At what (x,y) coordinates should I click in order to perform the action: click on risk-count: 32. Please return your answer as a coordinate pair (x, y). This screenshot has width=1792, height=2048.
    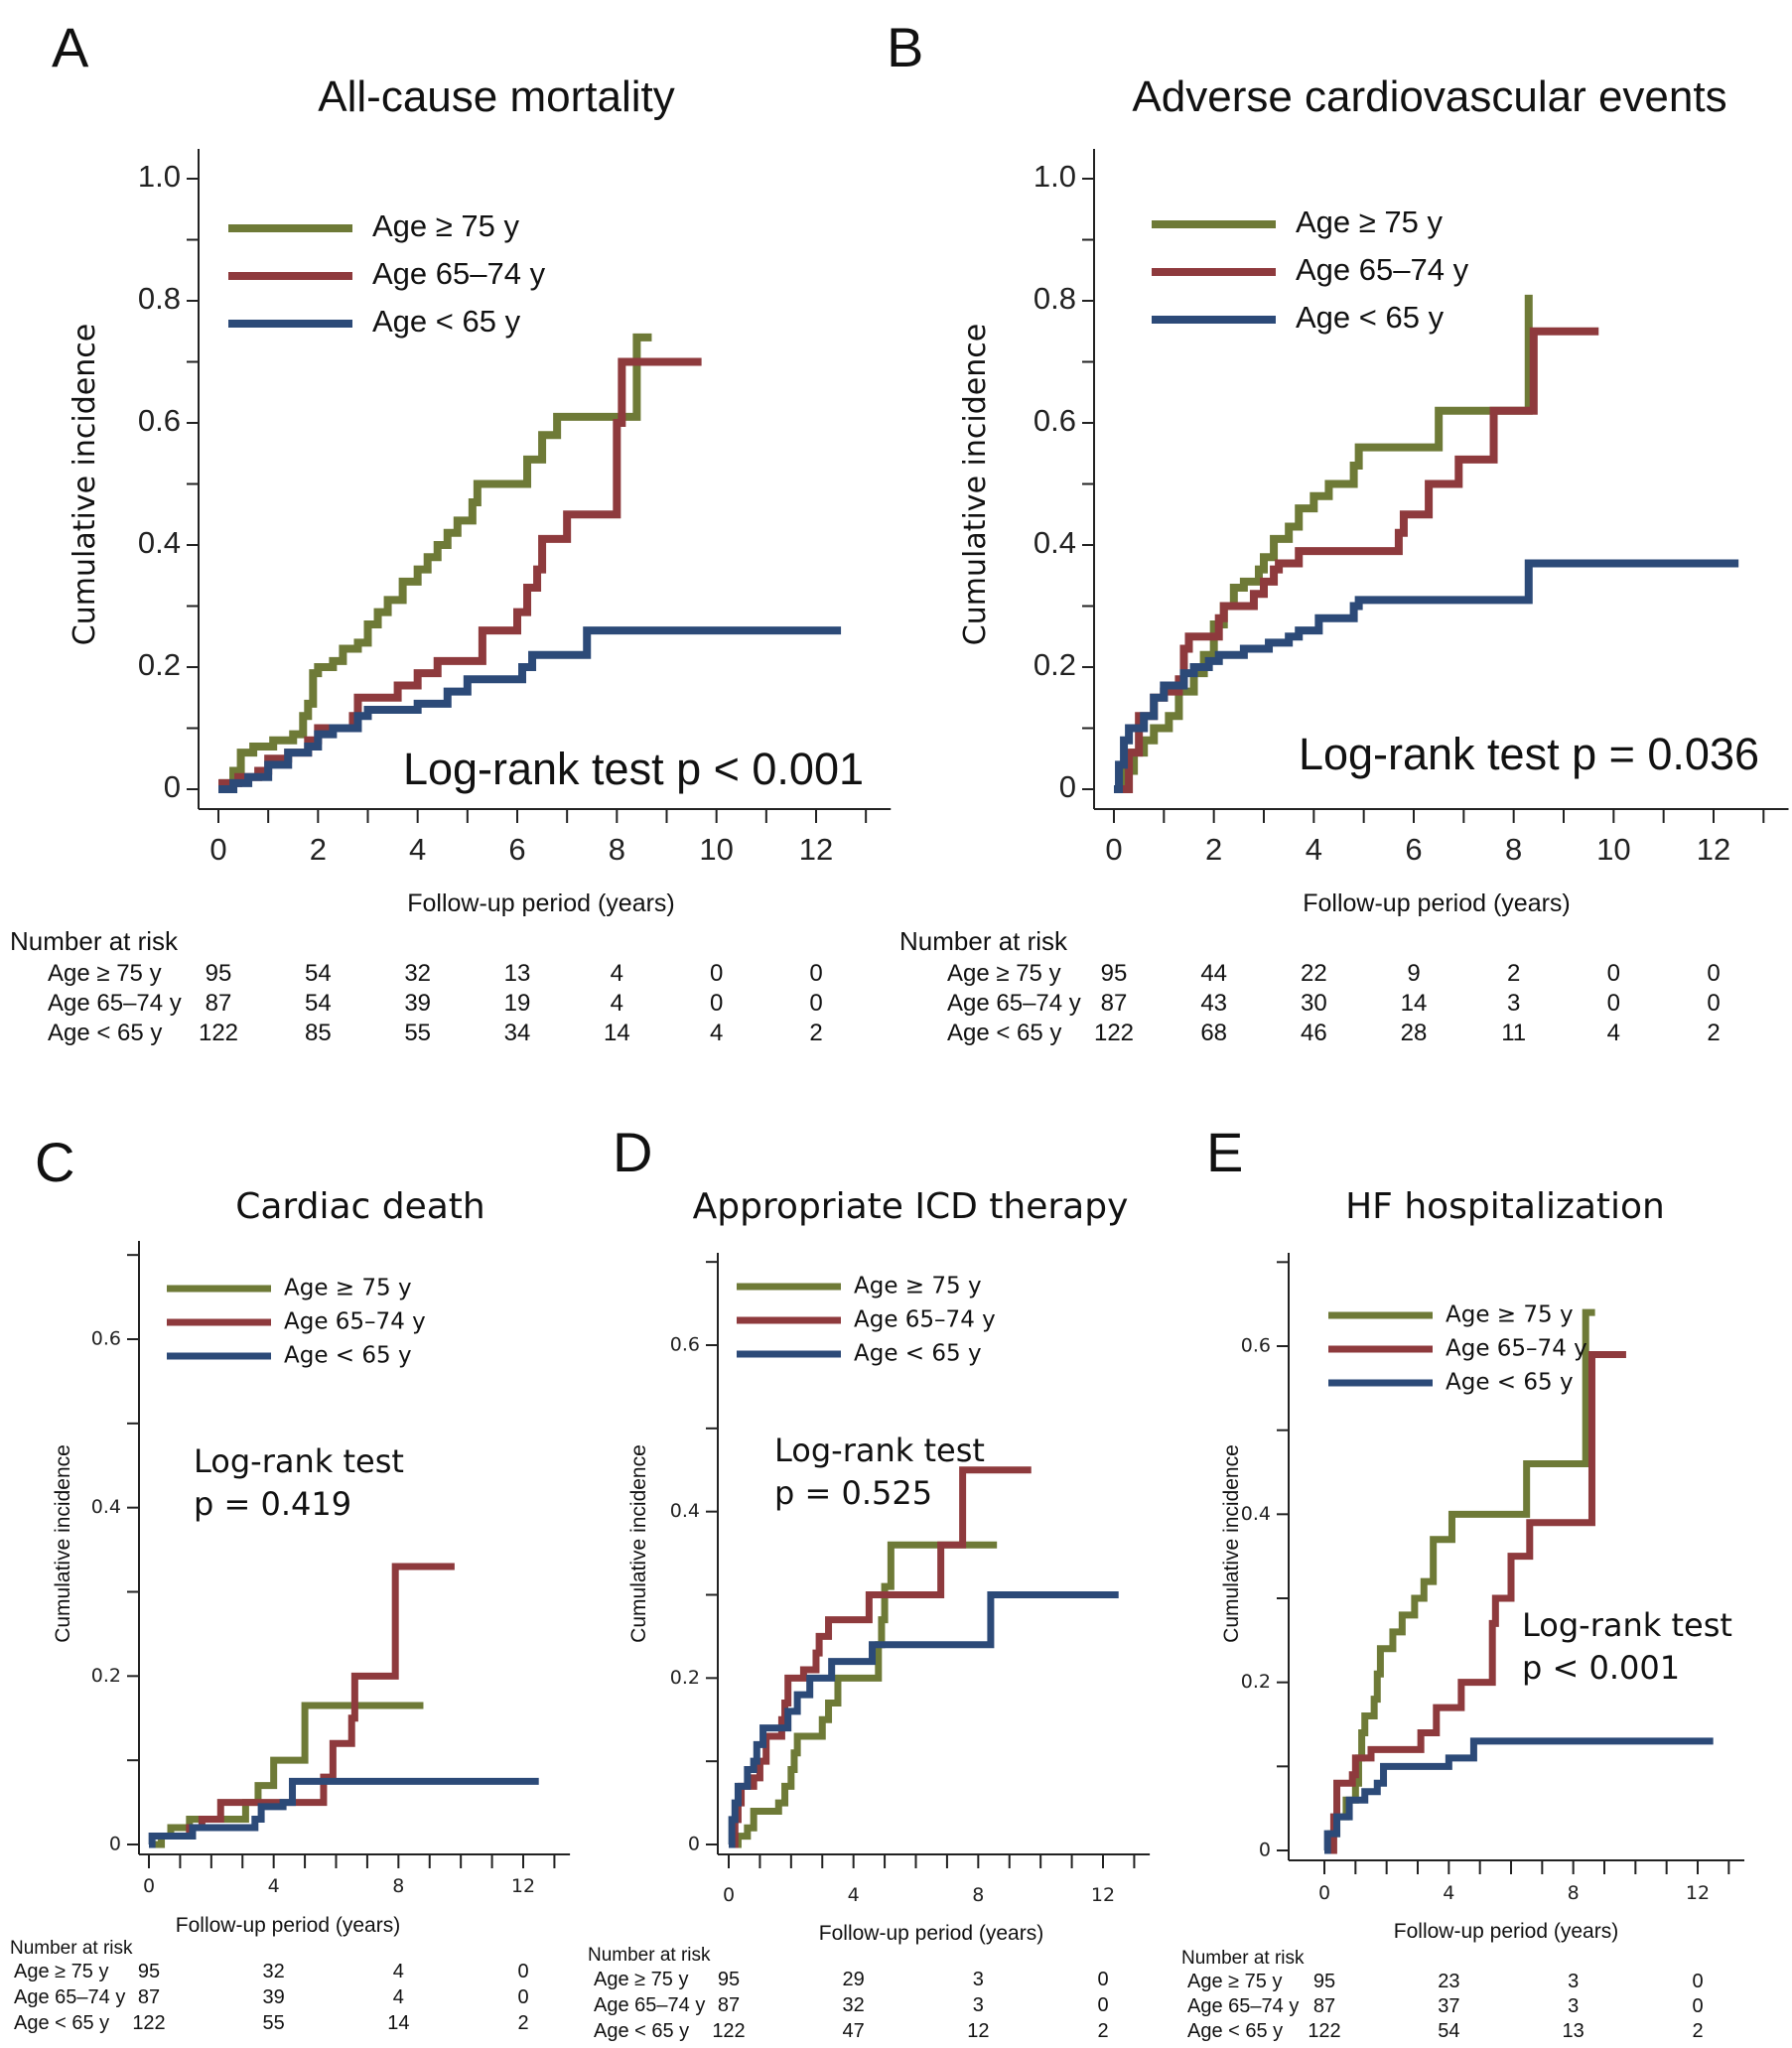
    Looking at the image, I should click on (854, 2005).